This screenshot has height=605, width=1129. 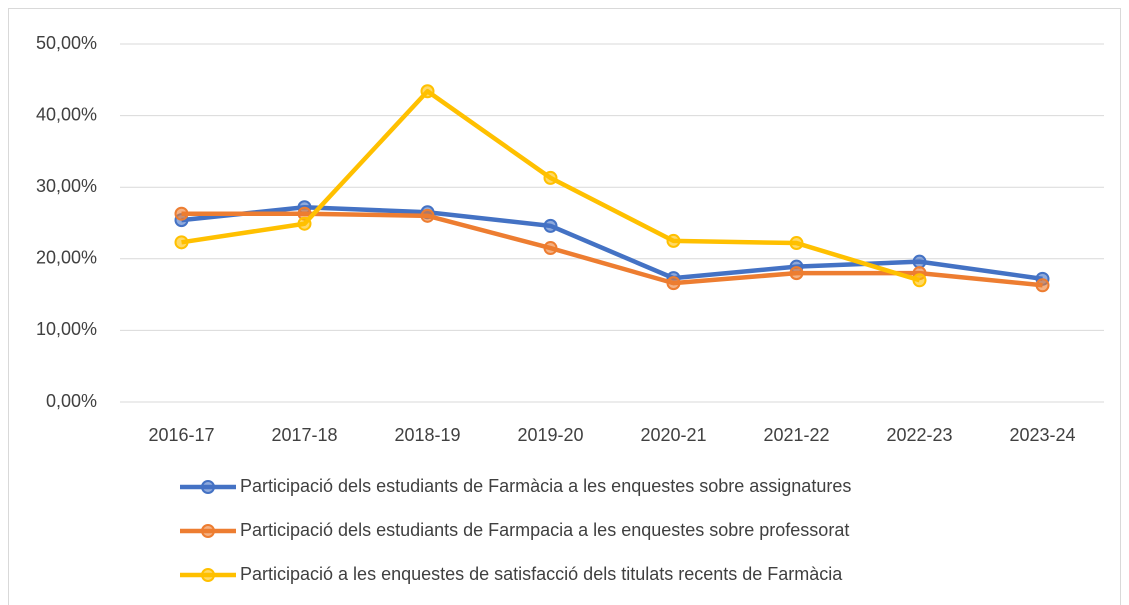 I want to click on y-tick-label: 20,00%, so click(x=66, y=258).